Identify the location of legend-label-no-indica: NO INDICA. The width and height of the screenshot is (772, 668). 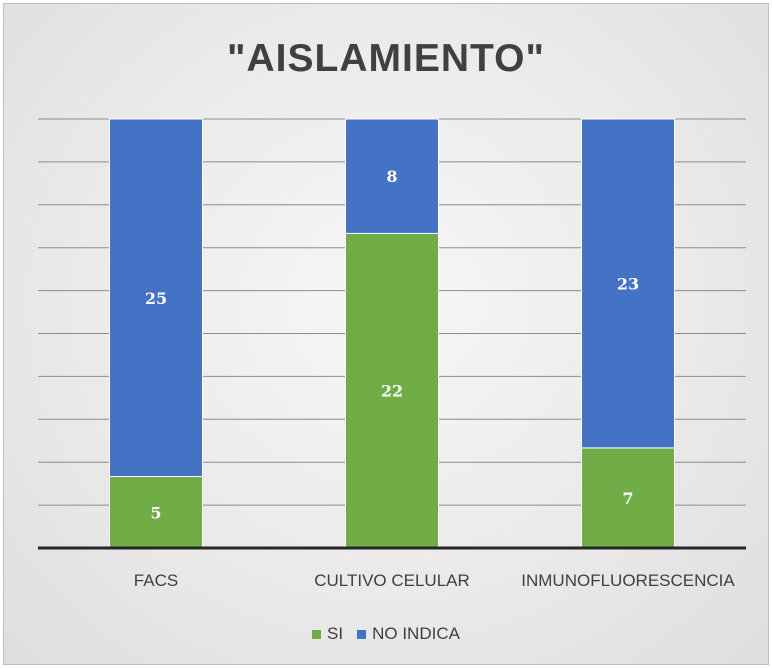
(416, 633).